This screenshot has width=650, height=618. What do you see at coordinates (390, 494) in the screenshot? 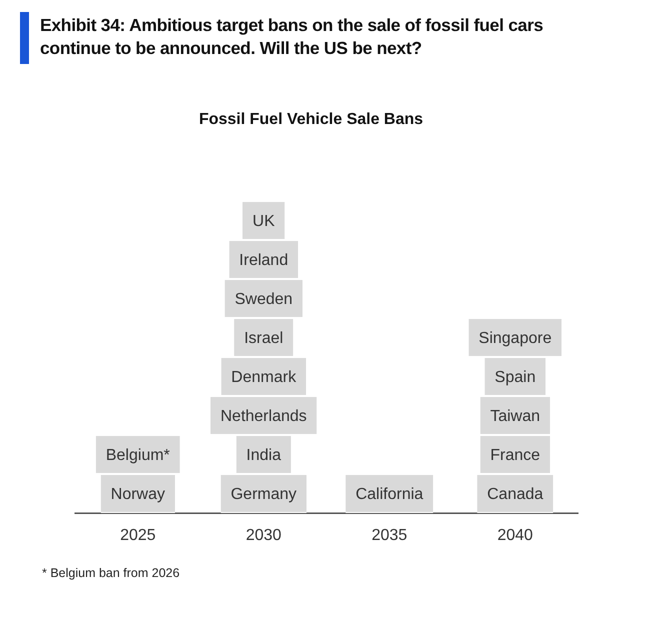
I see `series-label: California` at bounding box center [390, 494].